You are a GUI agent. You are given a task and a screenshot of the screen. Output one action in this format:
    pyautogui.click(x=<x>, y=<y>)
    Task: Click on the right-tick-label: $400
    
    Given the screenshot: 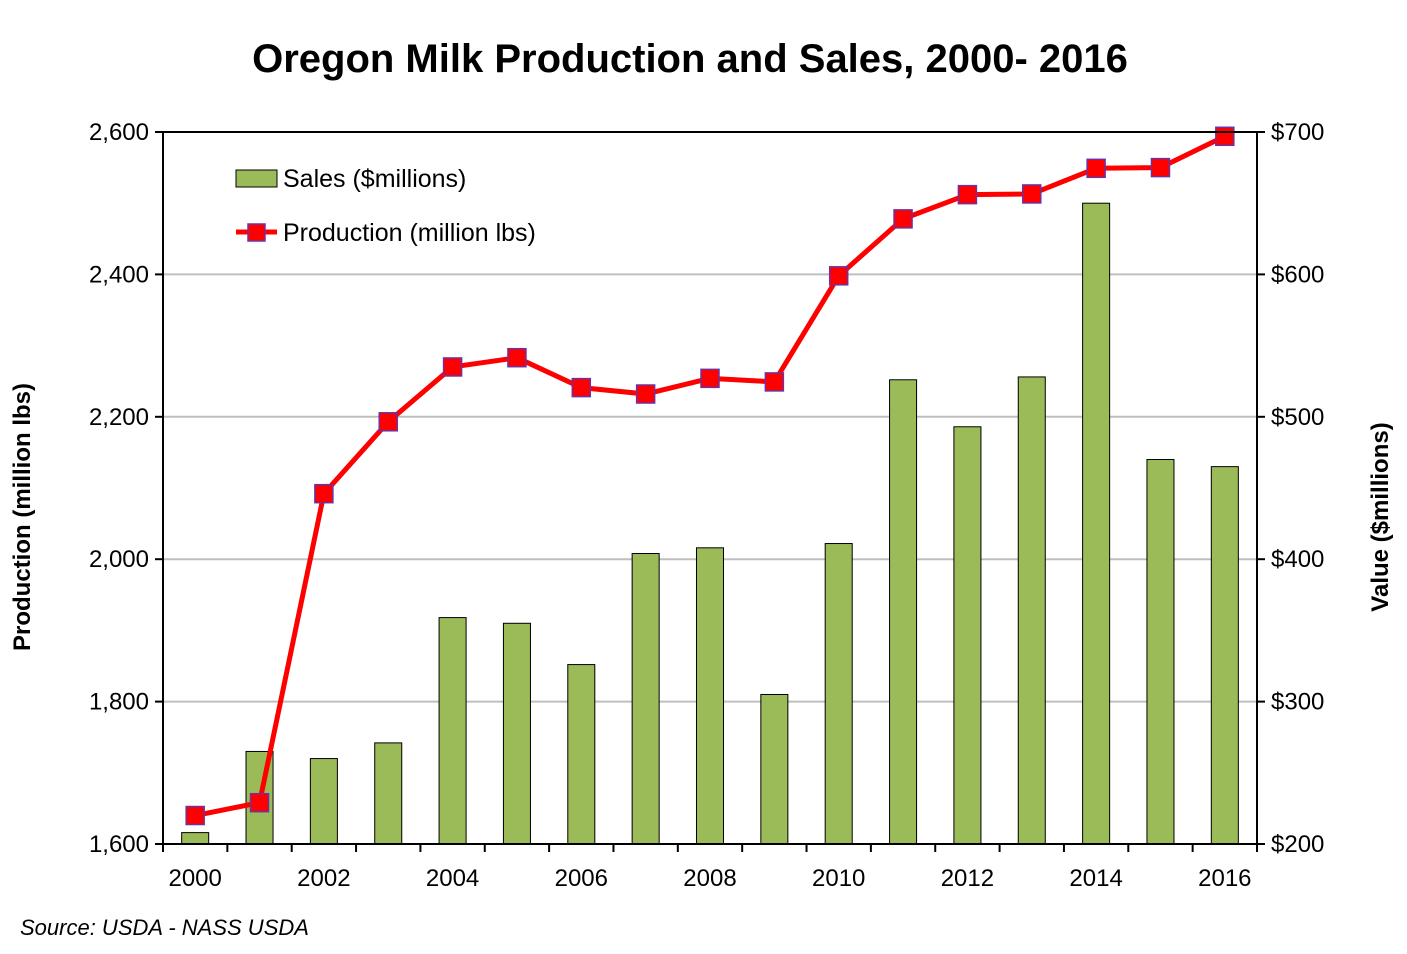 What is the action you would take?
    pyautogui.click(x=1297, y=559)
    